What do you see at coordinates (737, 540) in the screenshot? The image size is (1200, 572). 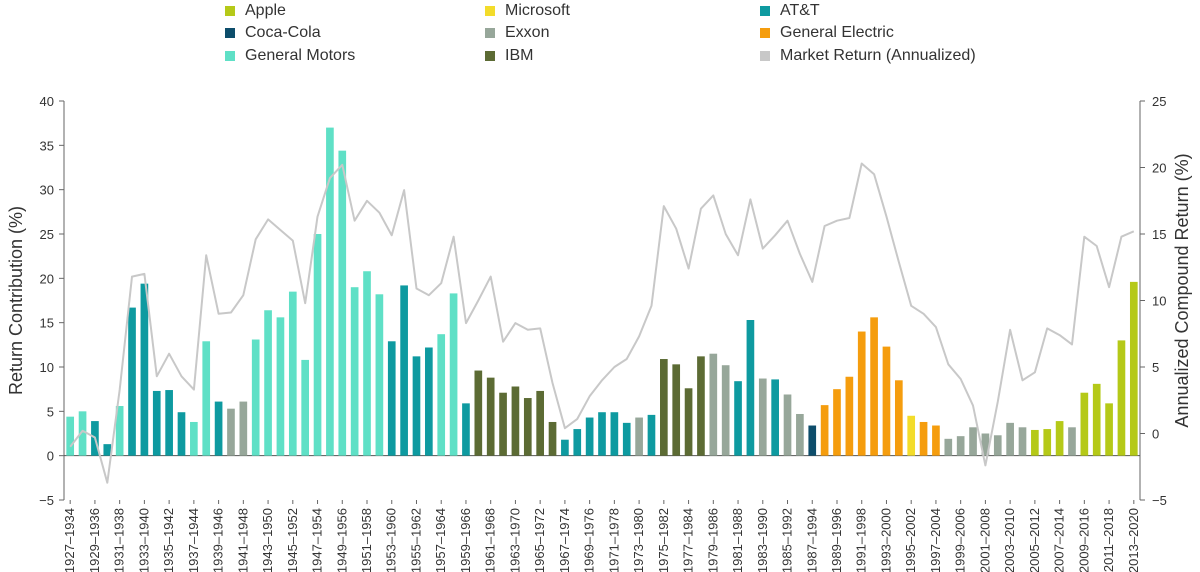 I see `x-tick-label: 1981–1988` at bounding box center [737, 540].